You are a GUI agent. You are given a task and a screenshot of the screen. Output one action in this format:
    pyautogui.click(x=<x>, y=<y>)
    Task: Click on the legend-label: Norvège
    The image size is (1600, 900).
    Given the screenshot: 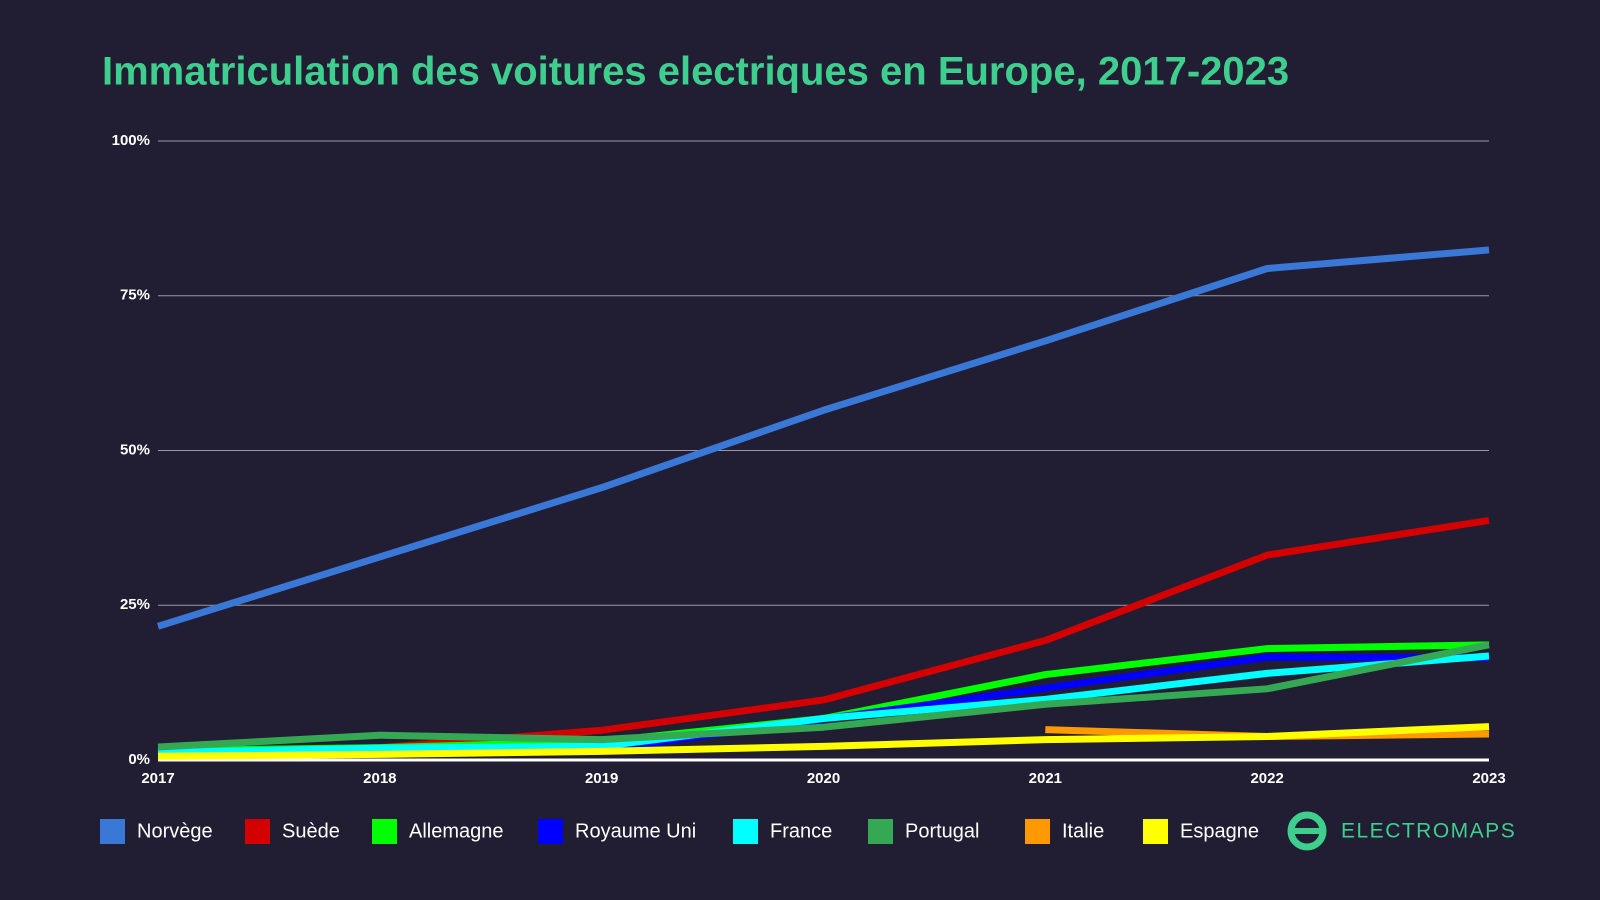 What is the action you would take?
    pyautogui.click(x=175, y=831)
    